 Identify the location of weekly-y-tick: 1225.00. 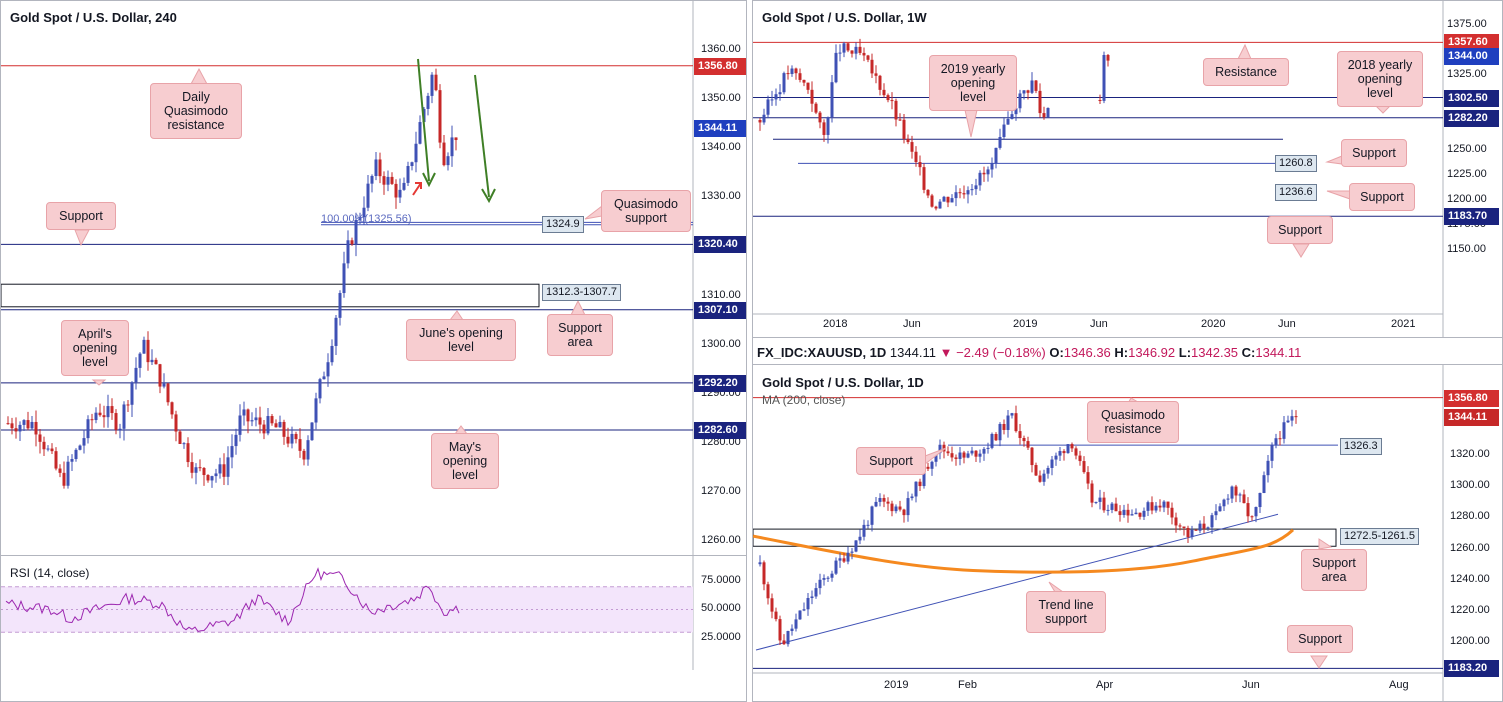
(1467, 174).